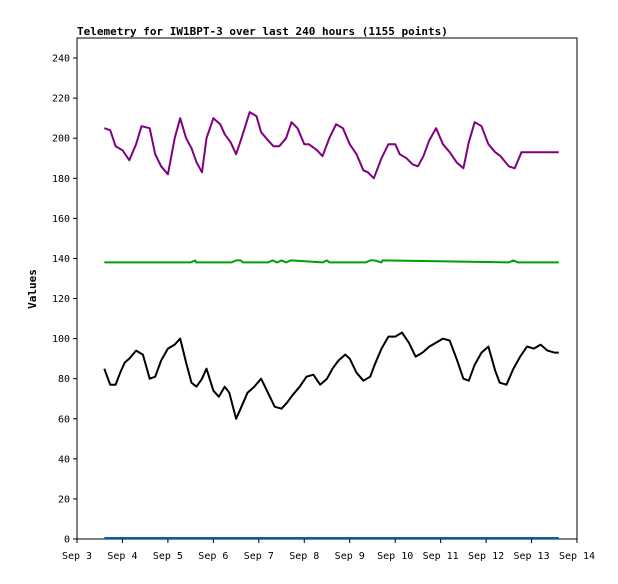 This screenshot has width=618, height=584. Describe the element at coordinates (395, 556) in the screenshot. I see `x-tick-label: Sep 10` at that location.